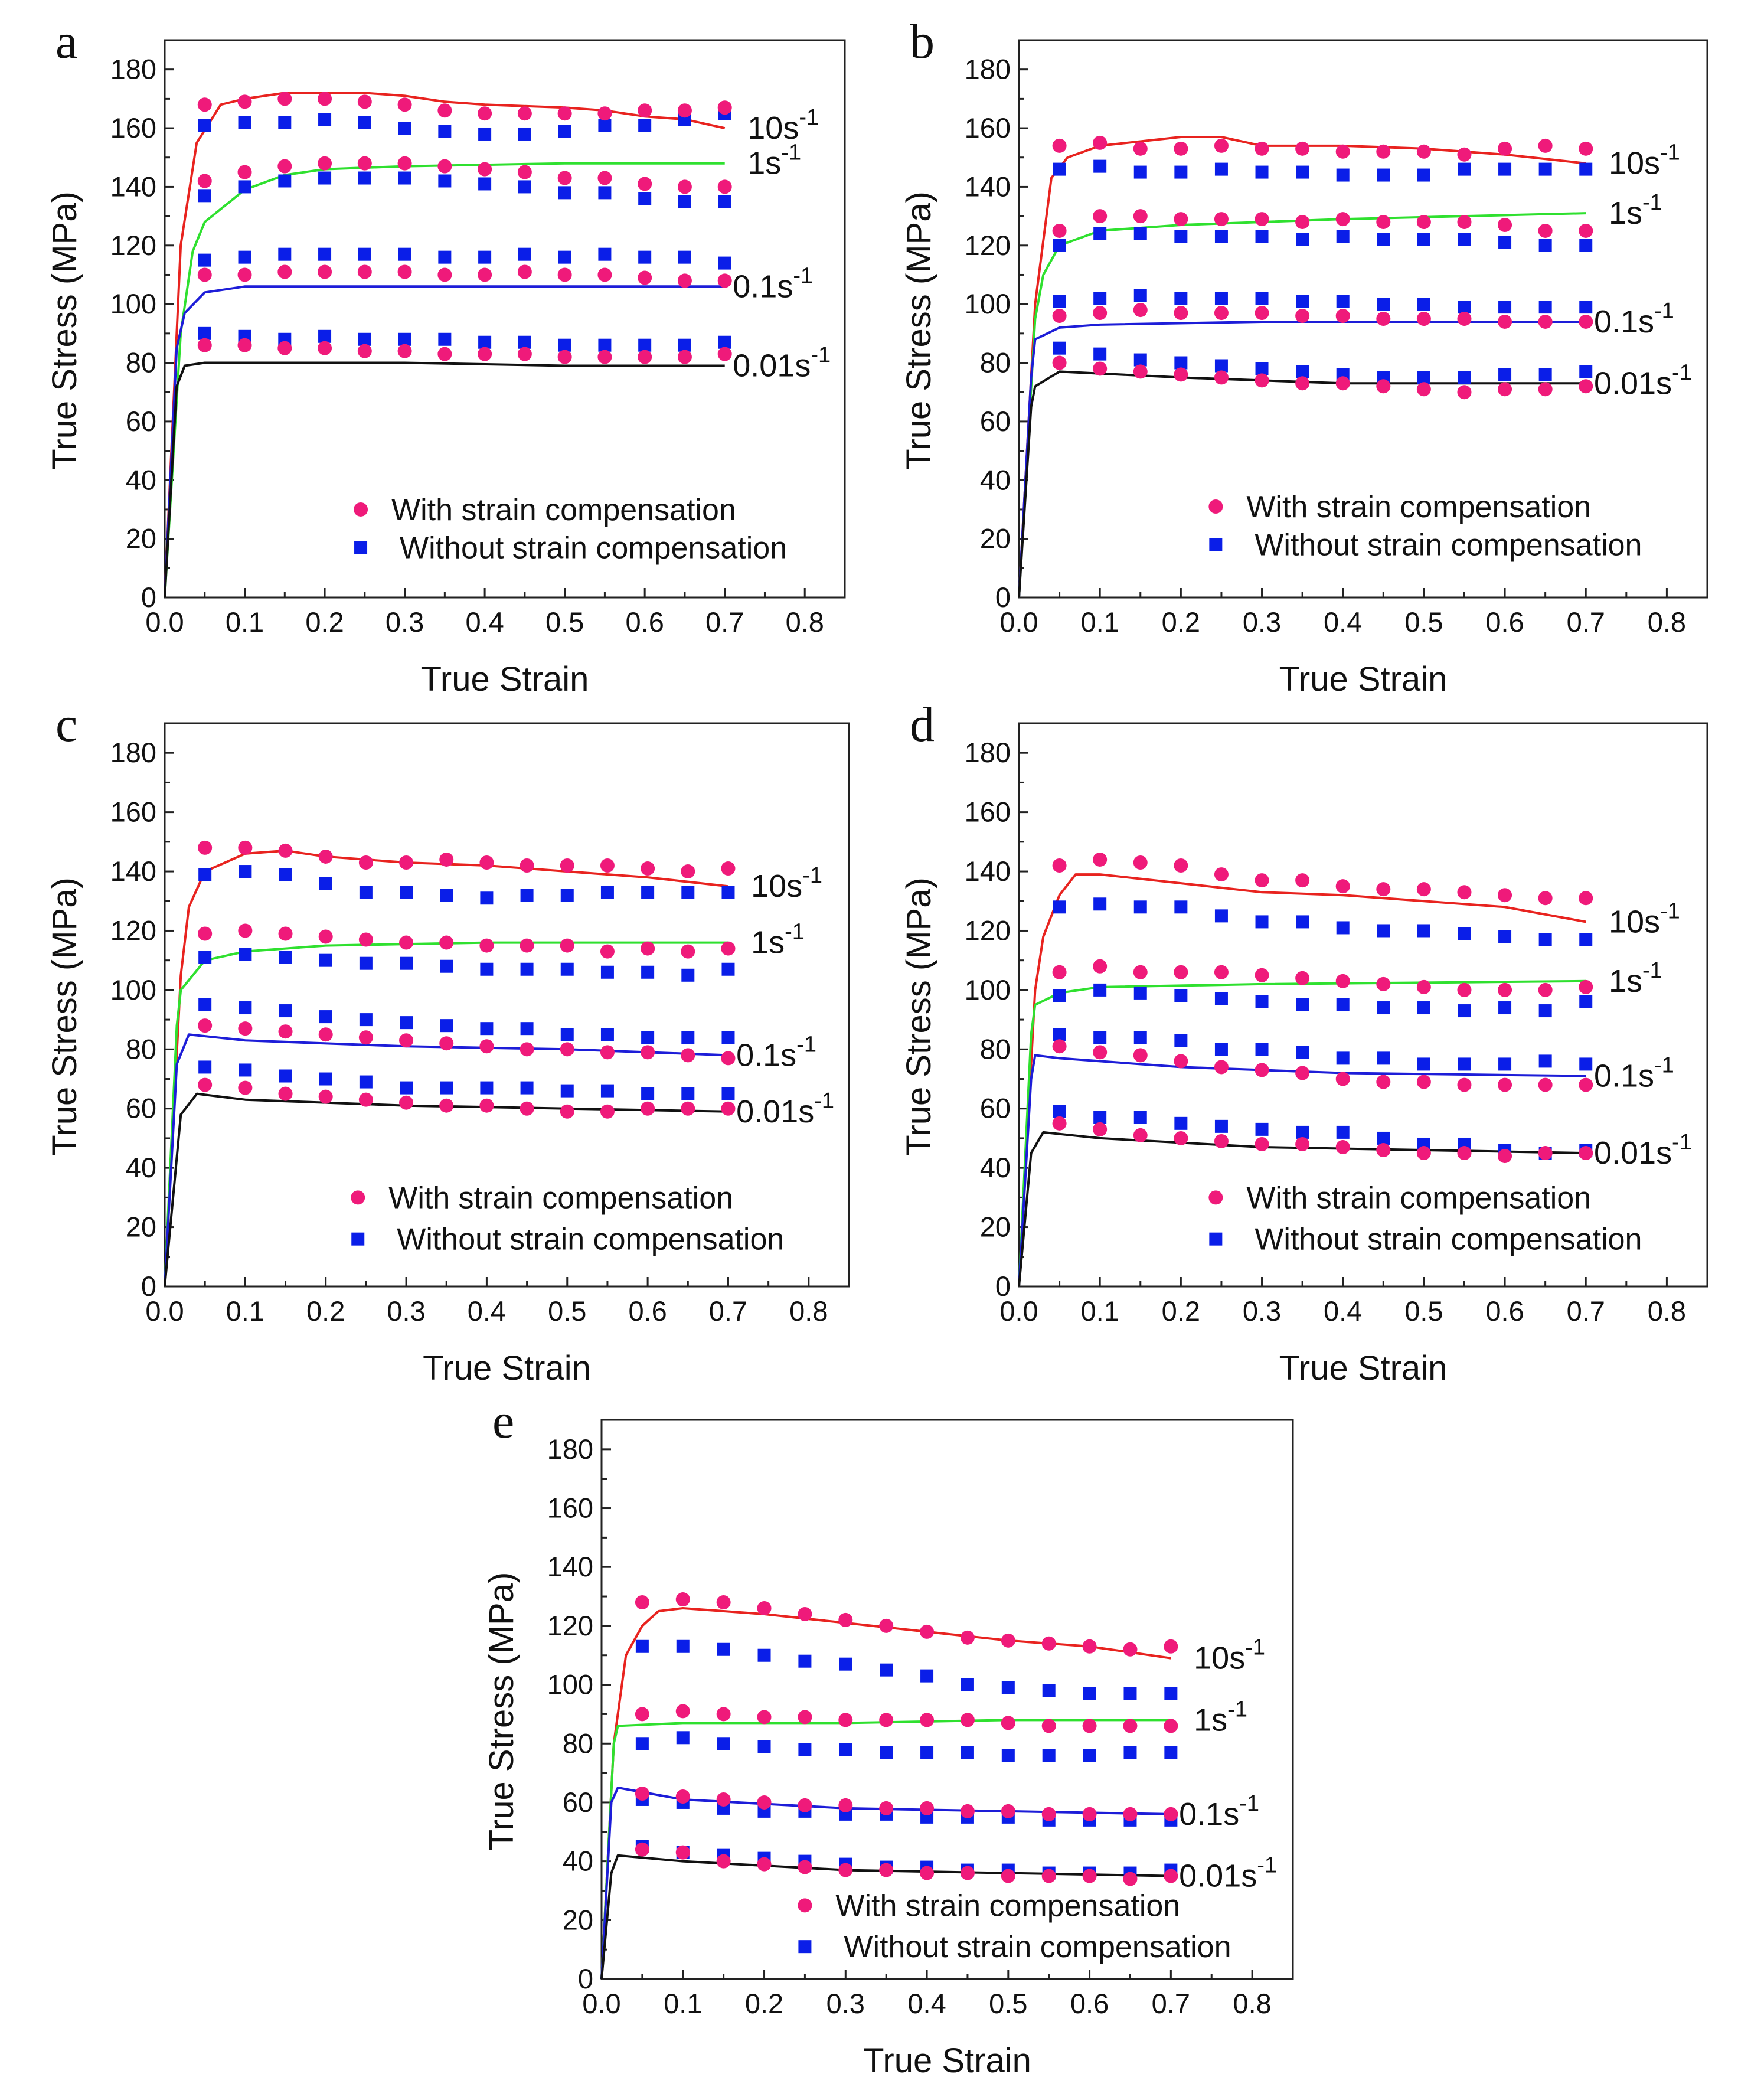 The height and width of the screenshot is (2100, 1738). Describe the element at coordinates (805, 622) in the screenshot. I see `x-tick-label: 0.8` at that location.